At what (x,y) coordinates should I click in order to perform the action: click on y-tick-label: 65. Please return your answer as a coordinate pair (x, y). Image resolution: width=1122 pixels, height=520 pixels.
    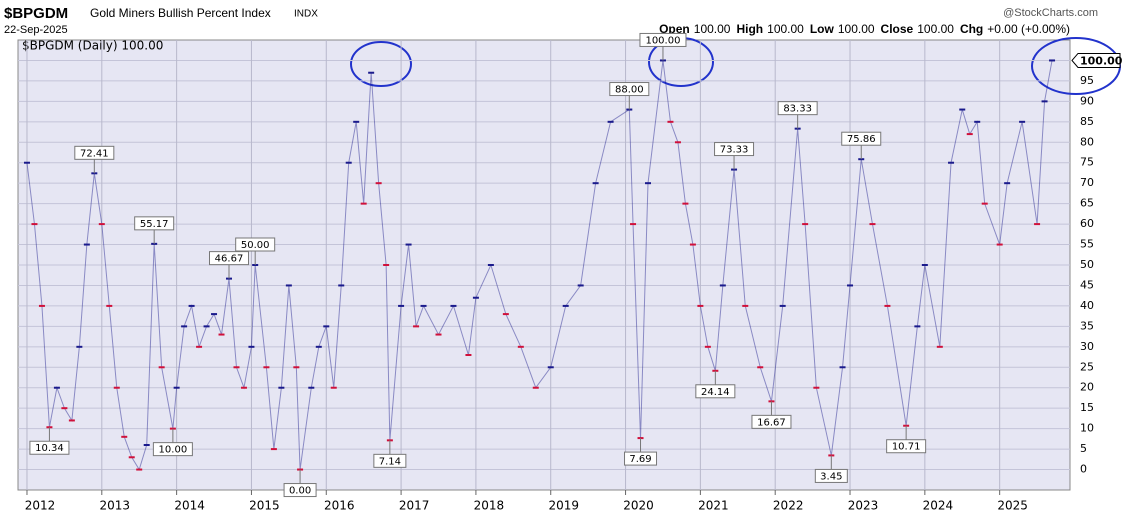
    Looking at the image, I should click on (1087, 203).